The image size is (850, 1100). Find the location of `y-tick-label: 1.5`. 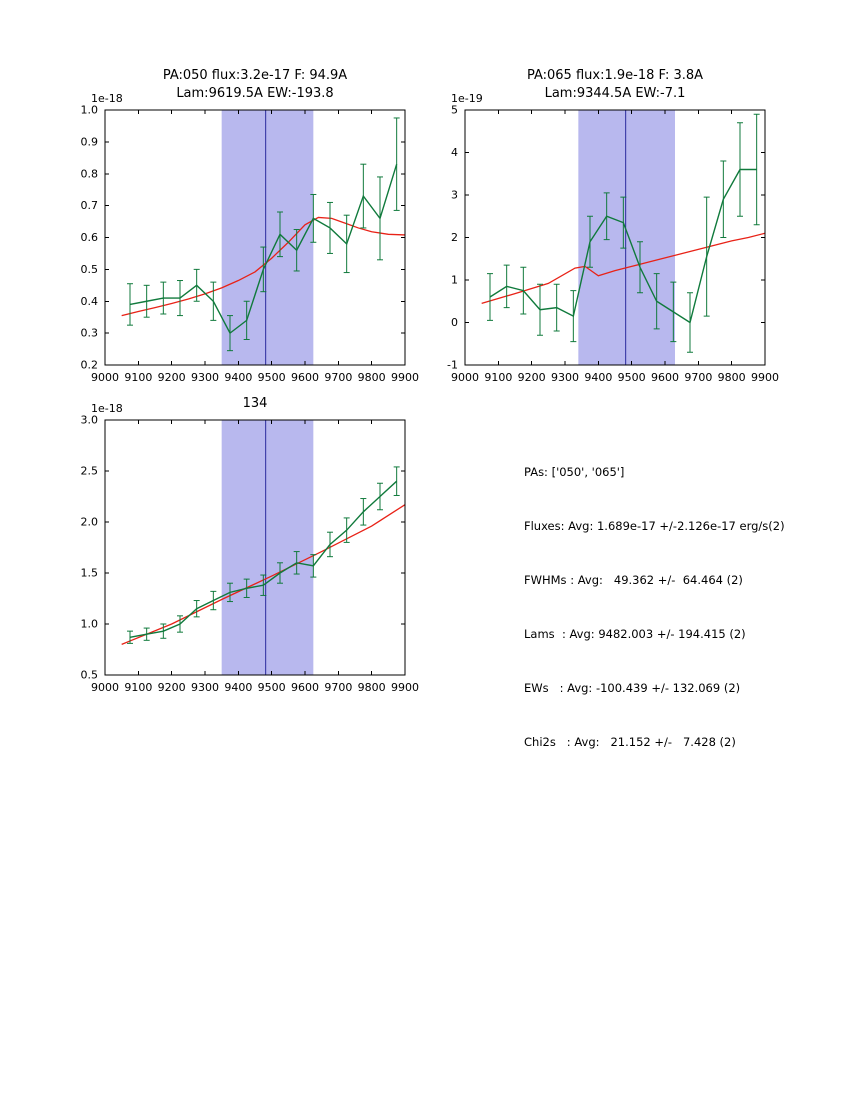

y-tick-label: 1.5 is located at coordinates (90, 573).